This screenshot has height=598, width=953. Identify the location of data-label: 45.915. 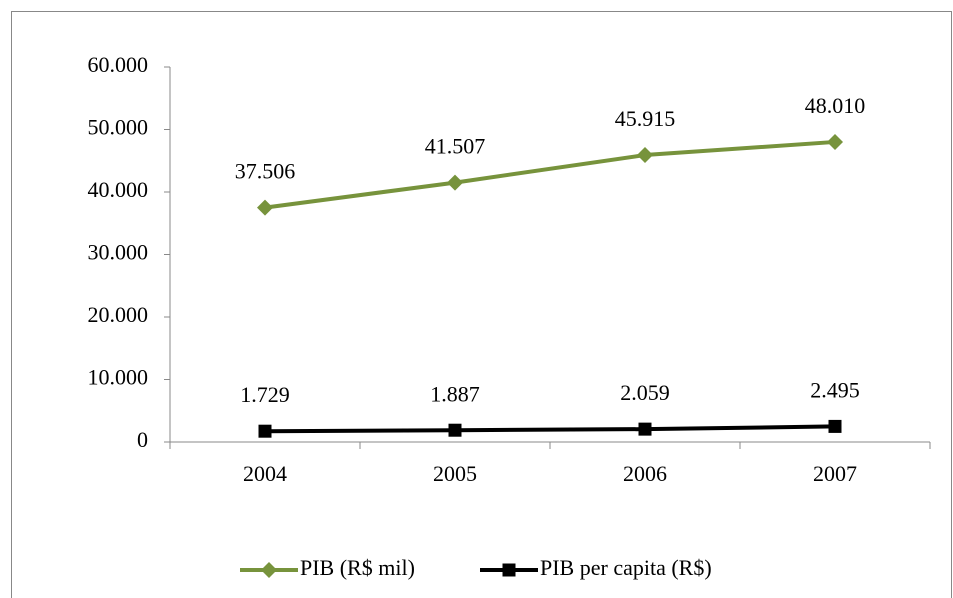
(645, 118).